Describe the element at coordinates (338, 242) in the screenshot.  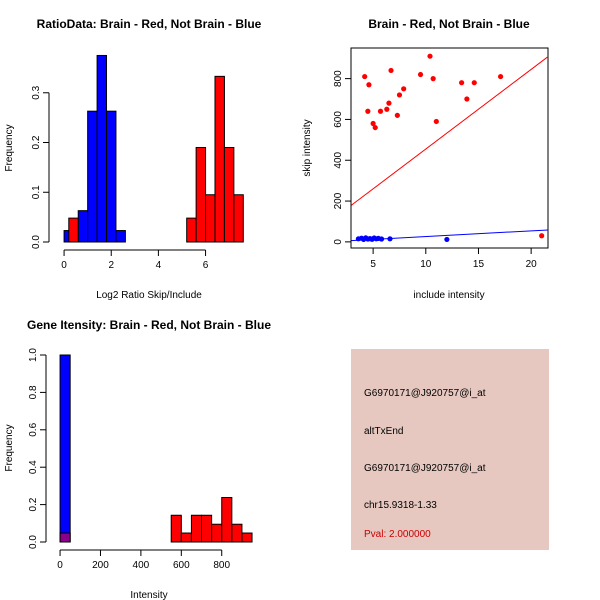
I see `scatter-y-tick-label: 0` at that location.